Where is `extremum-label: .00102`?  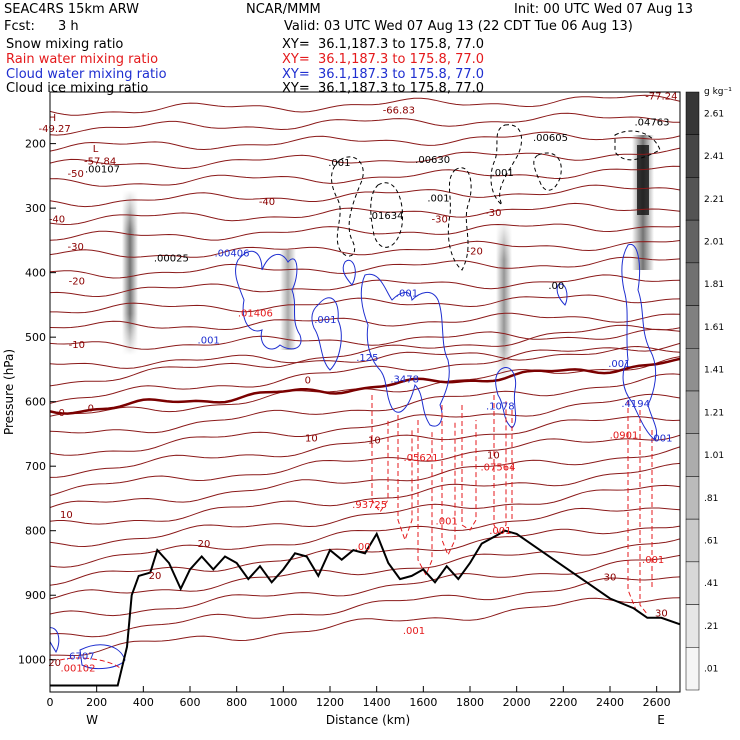
extremum-label: .00102 is located at coordinates (78, 668).